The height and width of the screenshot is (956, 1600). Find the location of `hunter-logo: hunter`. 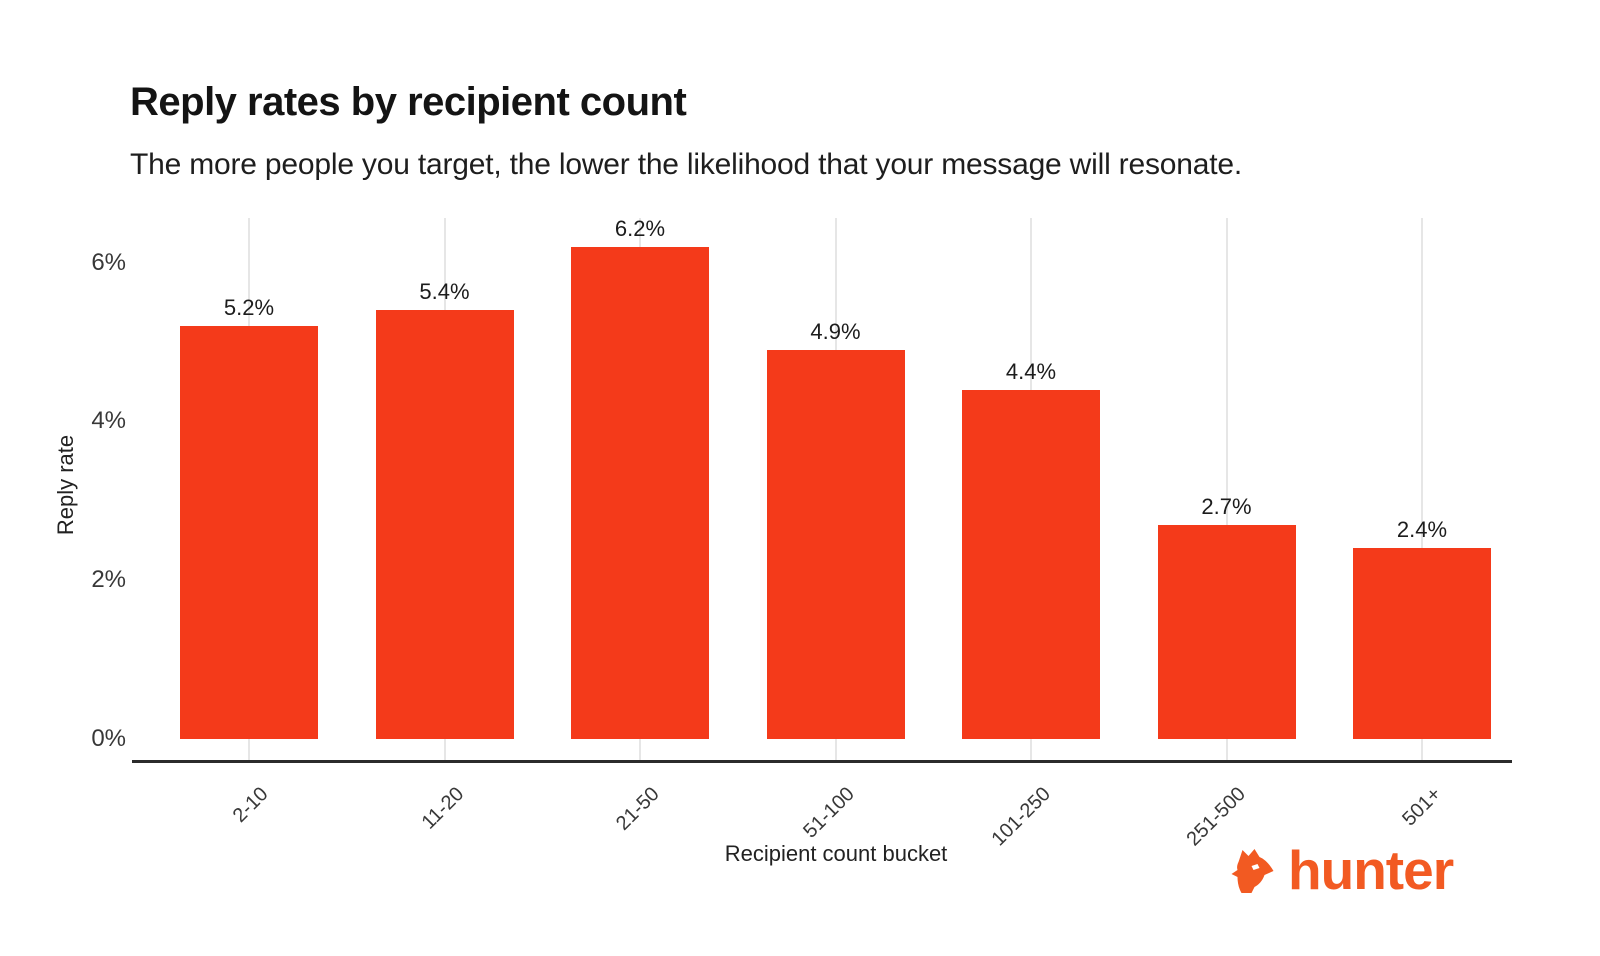

hunter-logo: hunter is located at coordinates (1341, 870).